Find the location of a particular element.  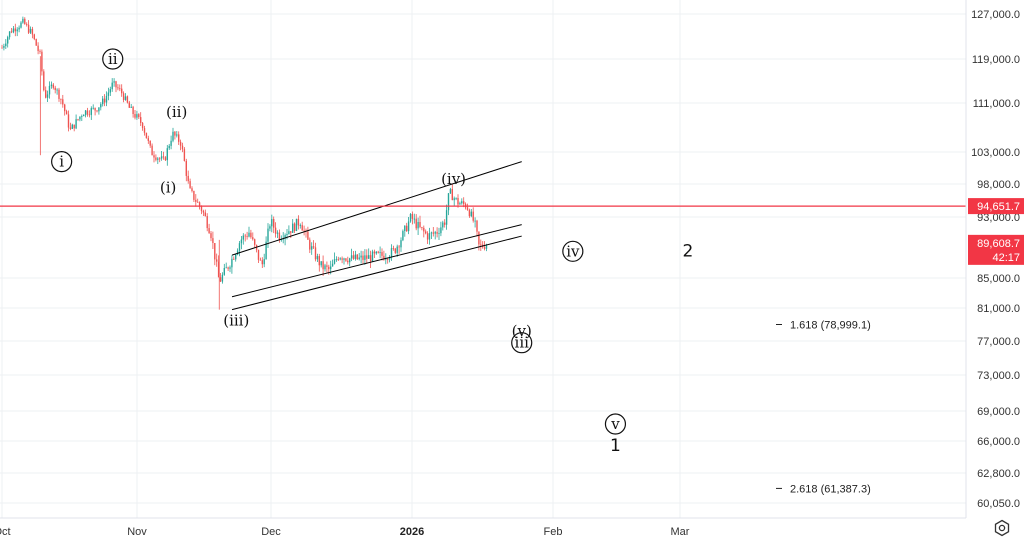

channel-line is located at coordinates (376, 261).